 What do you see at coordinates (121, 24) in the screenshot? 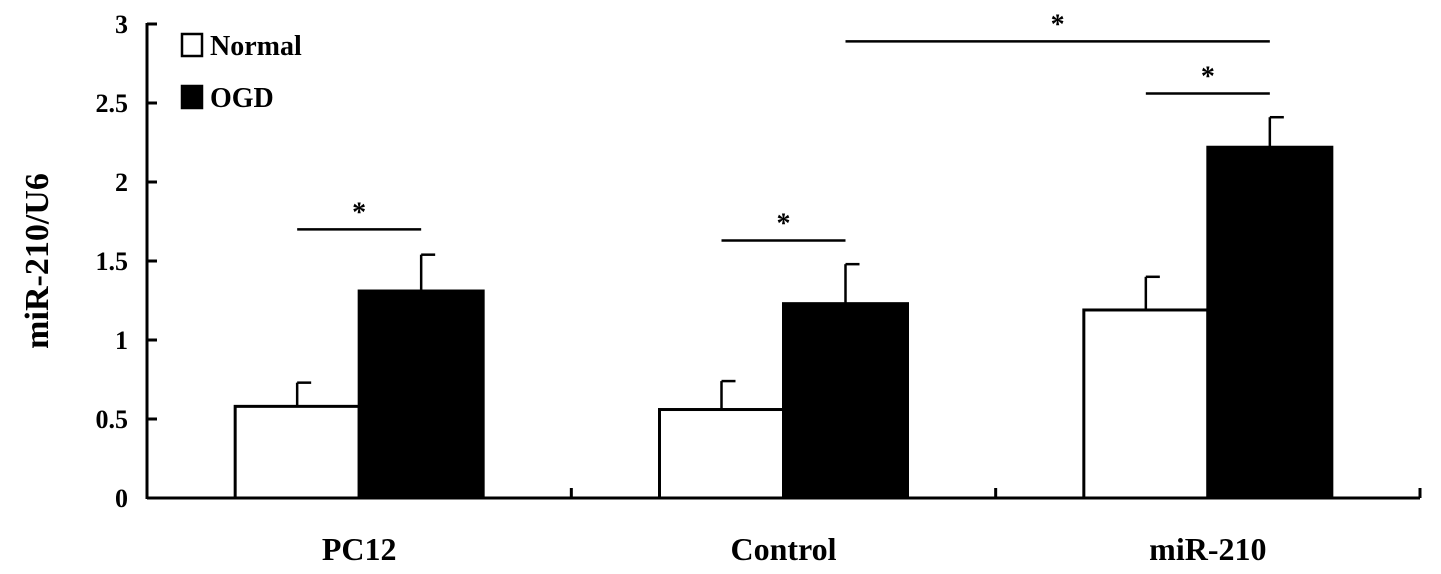
I see `y-tick-label: 3` at bounding box center [121, 24].